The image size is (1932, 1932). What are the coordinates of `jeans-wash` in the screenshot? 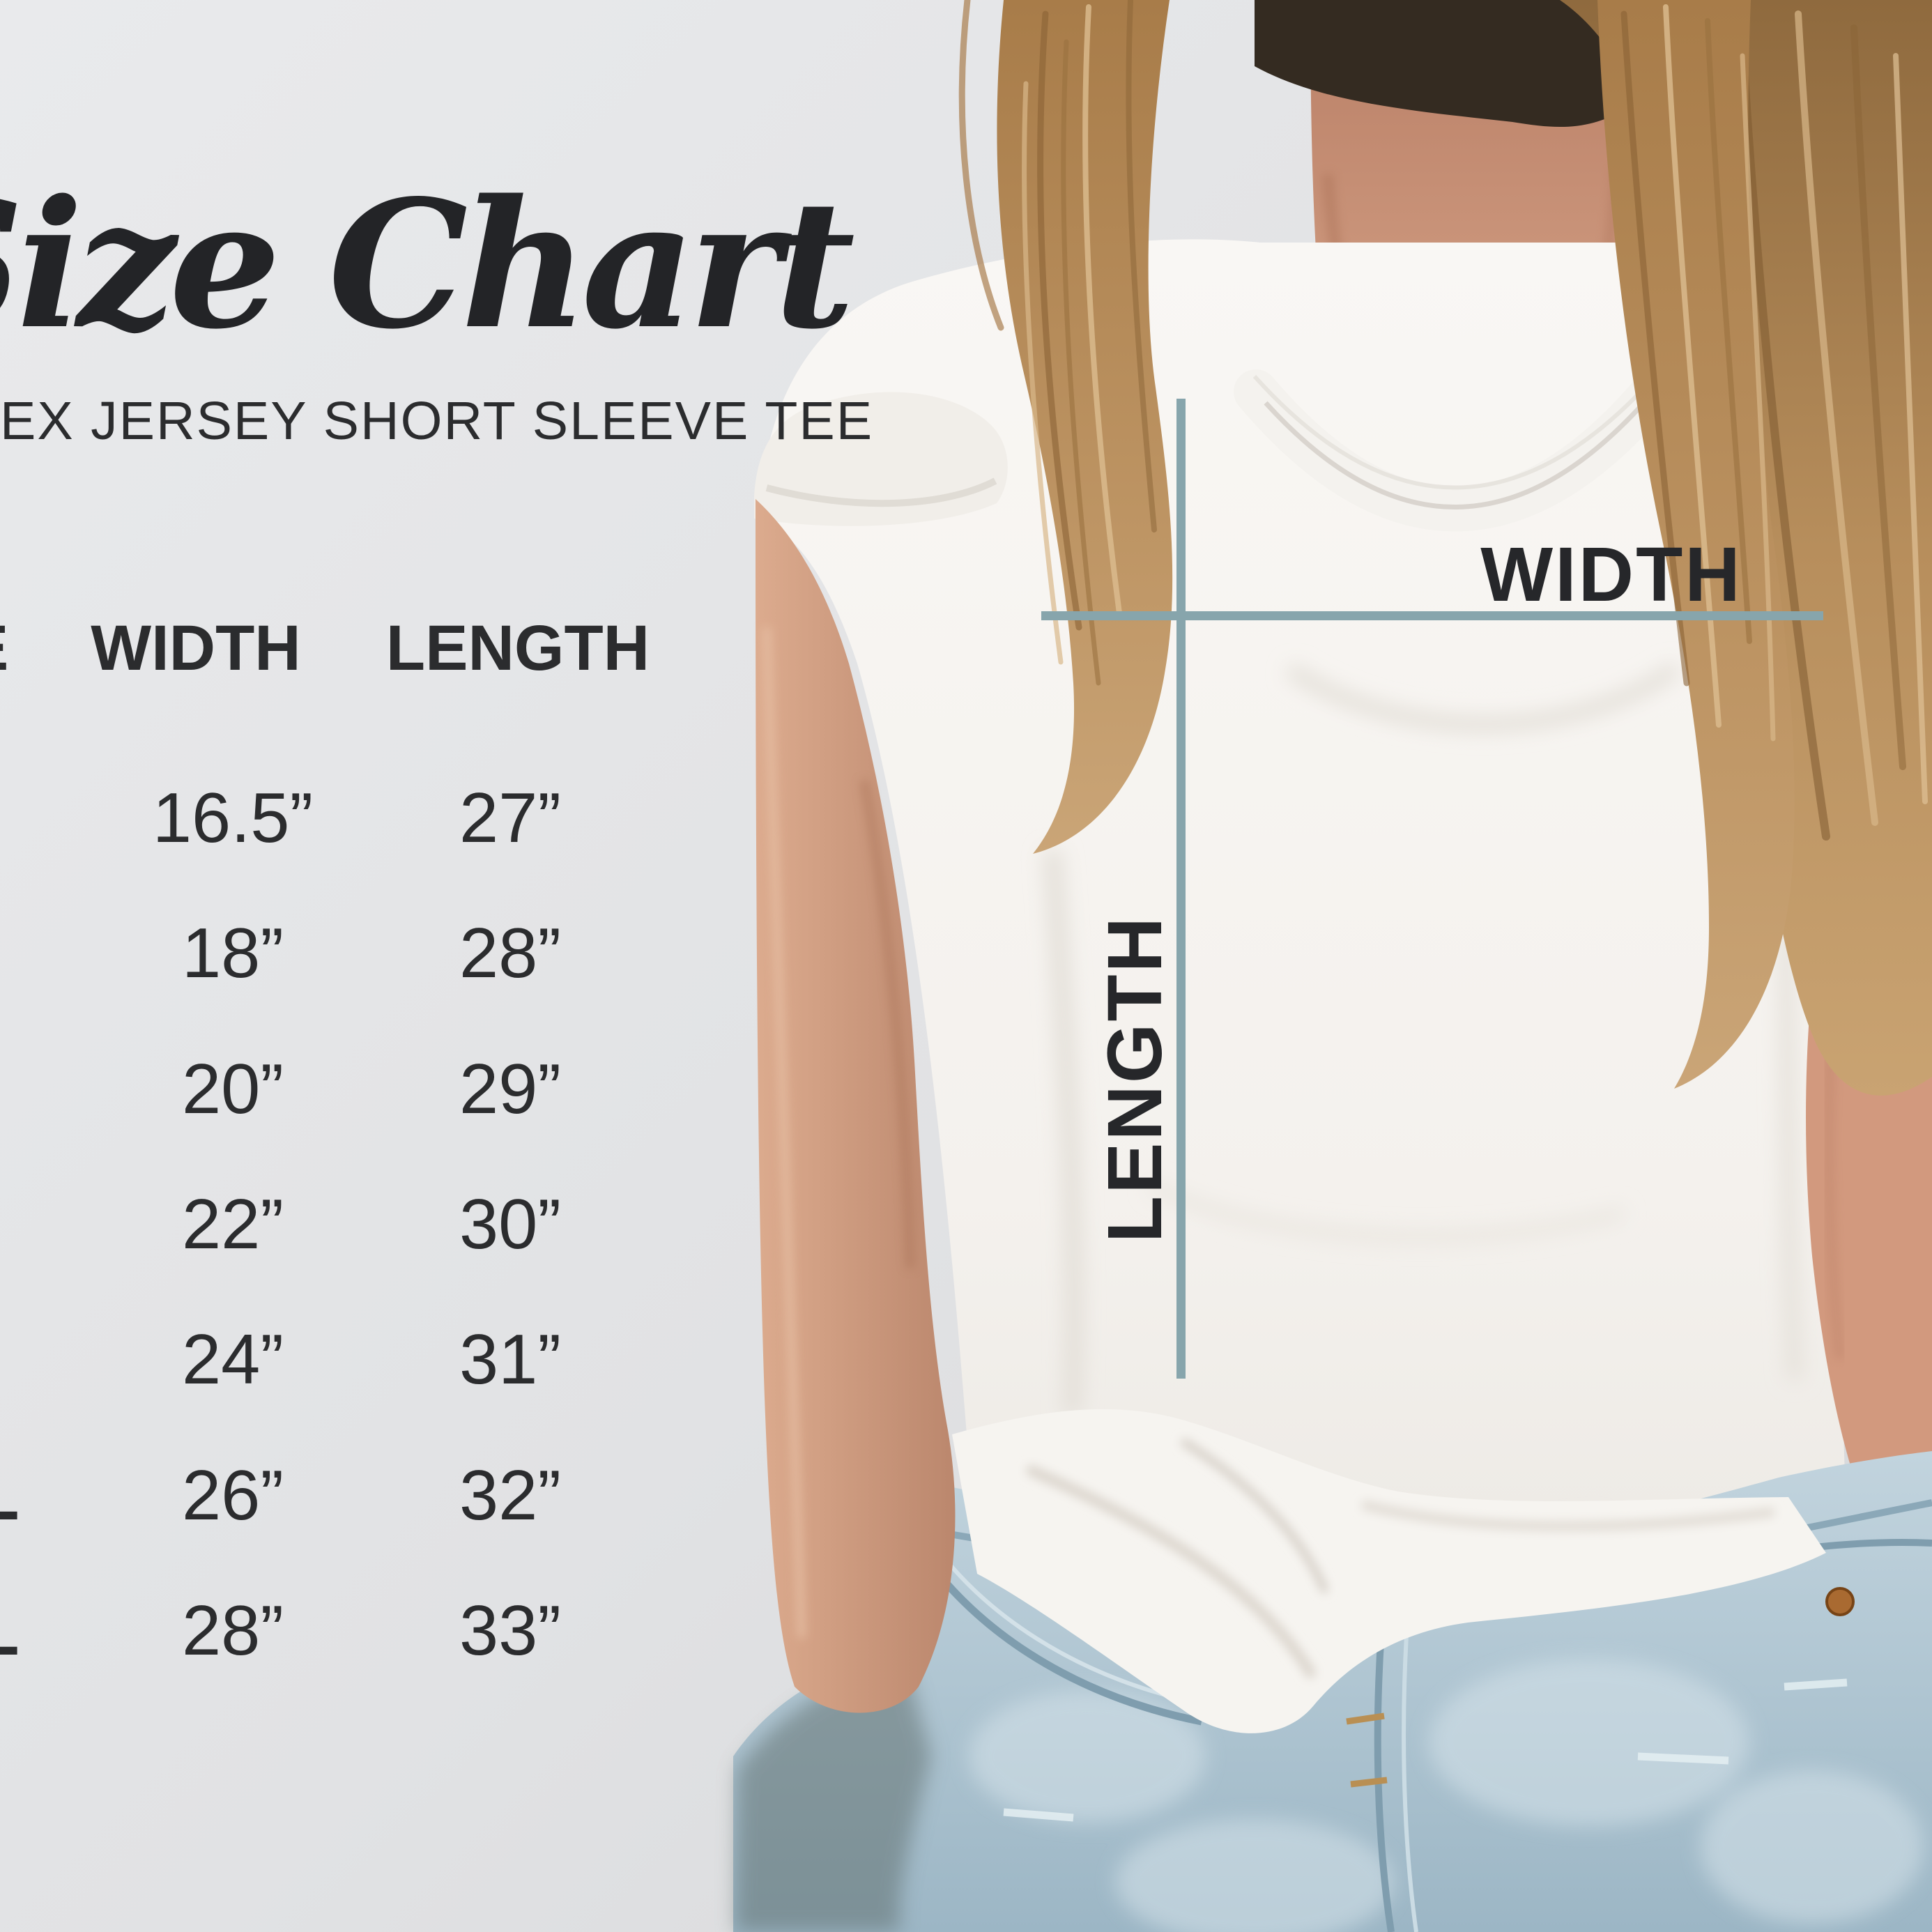 It's located at (1447, 1796).